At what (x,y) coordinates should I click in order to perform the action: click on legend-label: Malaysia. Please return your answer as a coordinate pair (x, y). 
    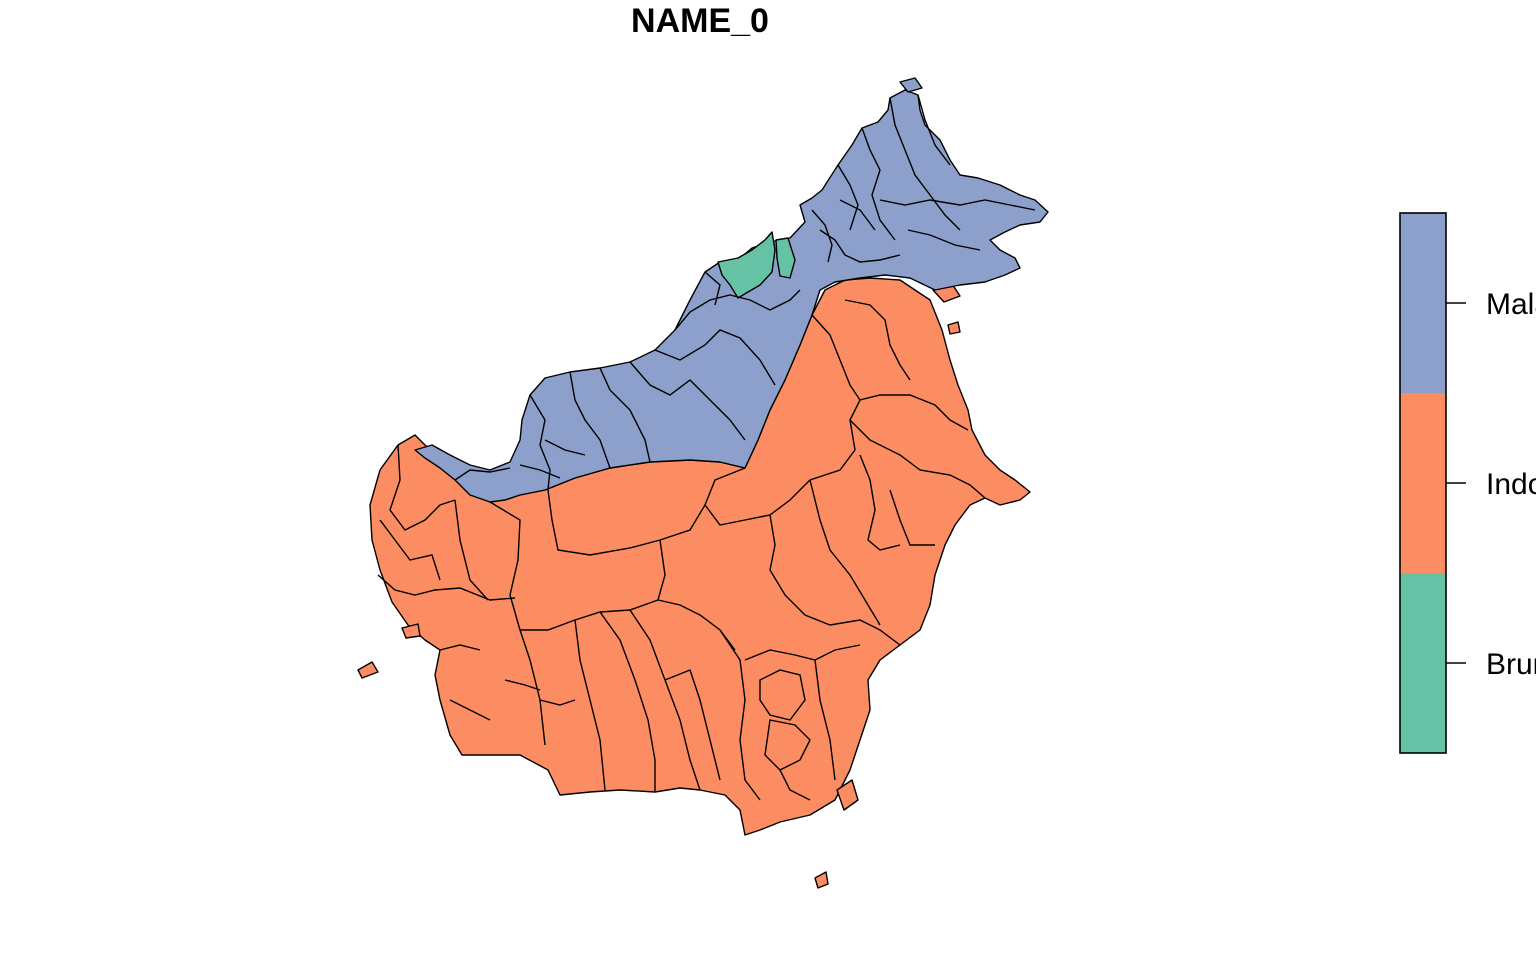
    Looking at the image, I should click on (1511, 304).